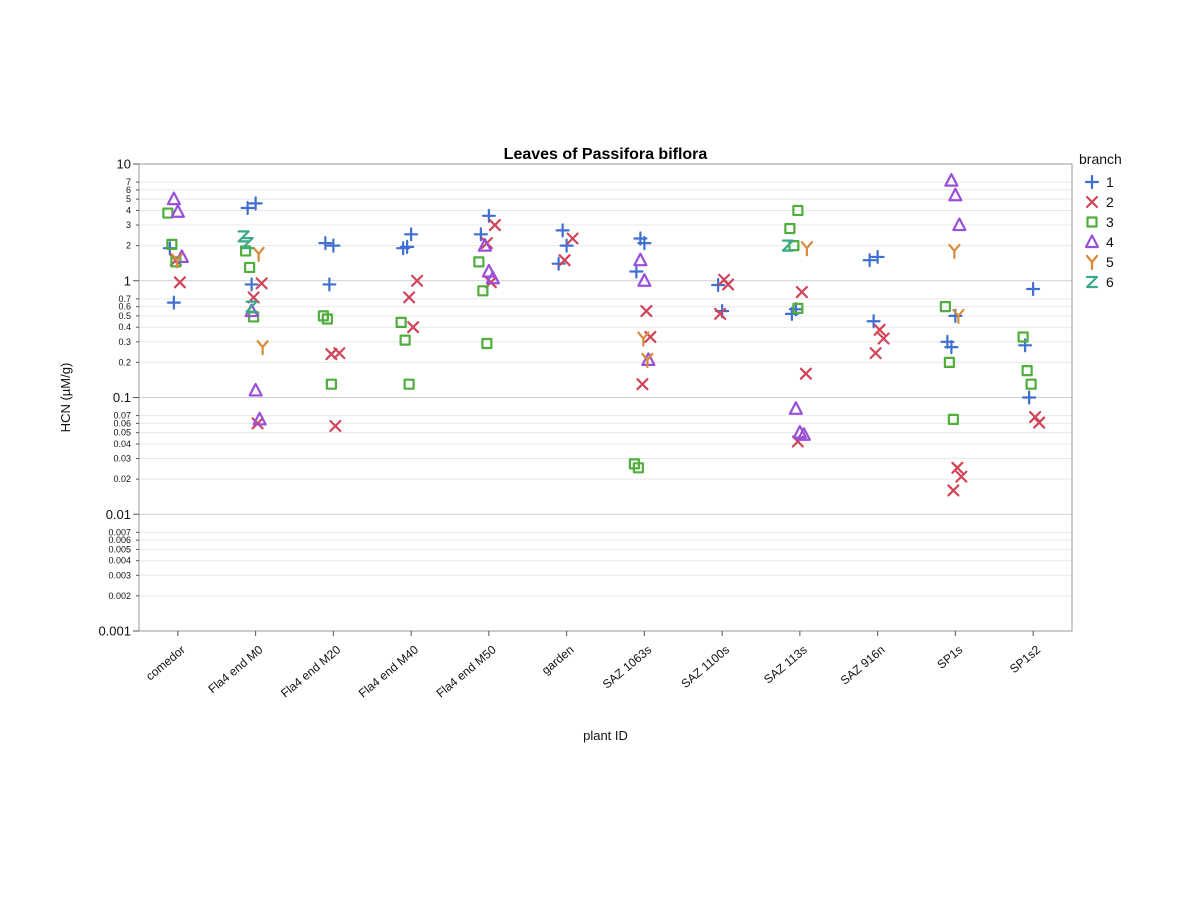 This screenshot has width=1200, height=900. Describe the element at coordinates (1099, 202) in the screenshot. I see `legend-item-2: 2` at that location.